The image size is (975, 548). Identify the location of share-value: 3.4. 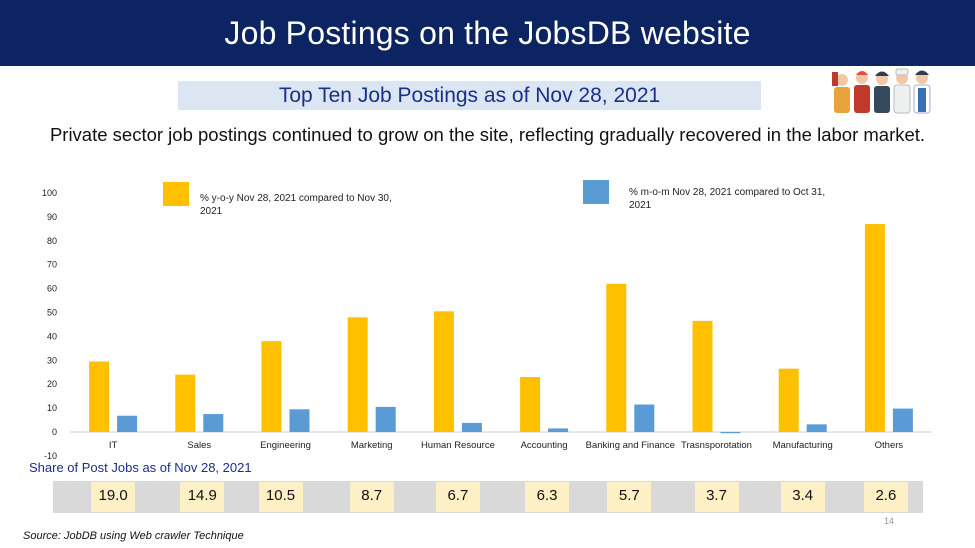
(802, 497).